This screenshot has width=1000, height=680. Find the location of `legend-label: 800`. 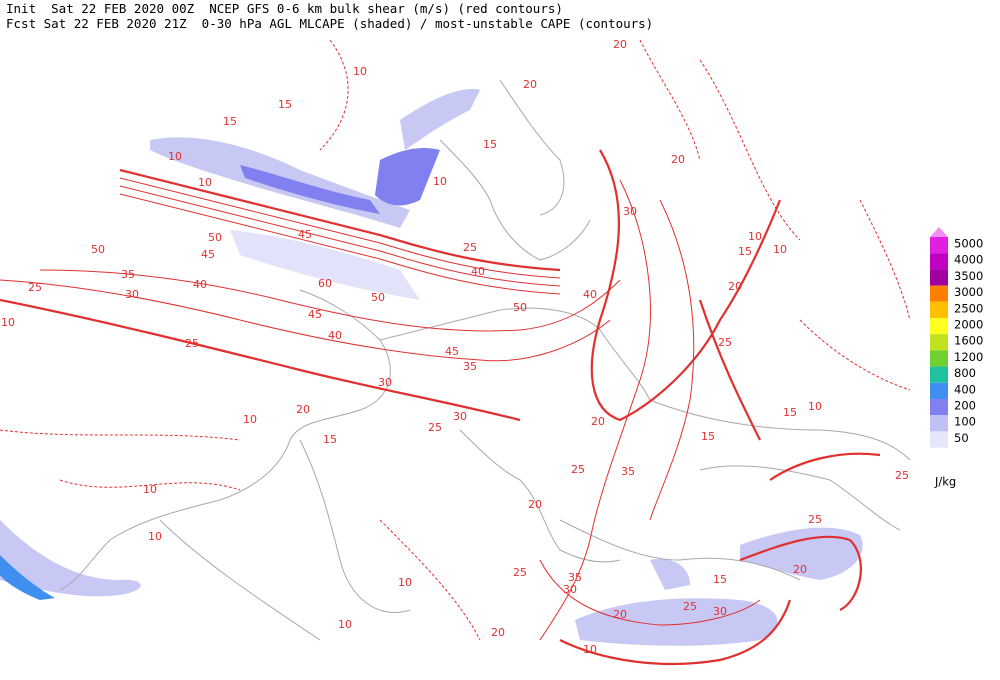

legend-label: 800 is located at coordinates (965, 373).